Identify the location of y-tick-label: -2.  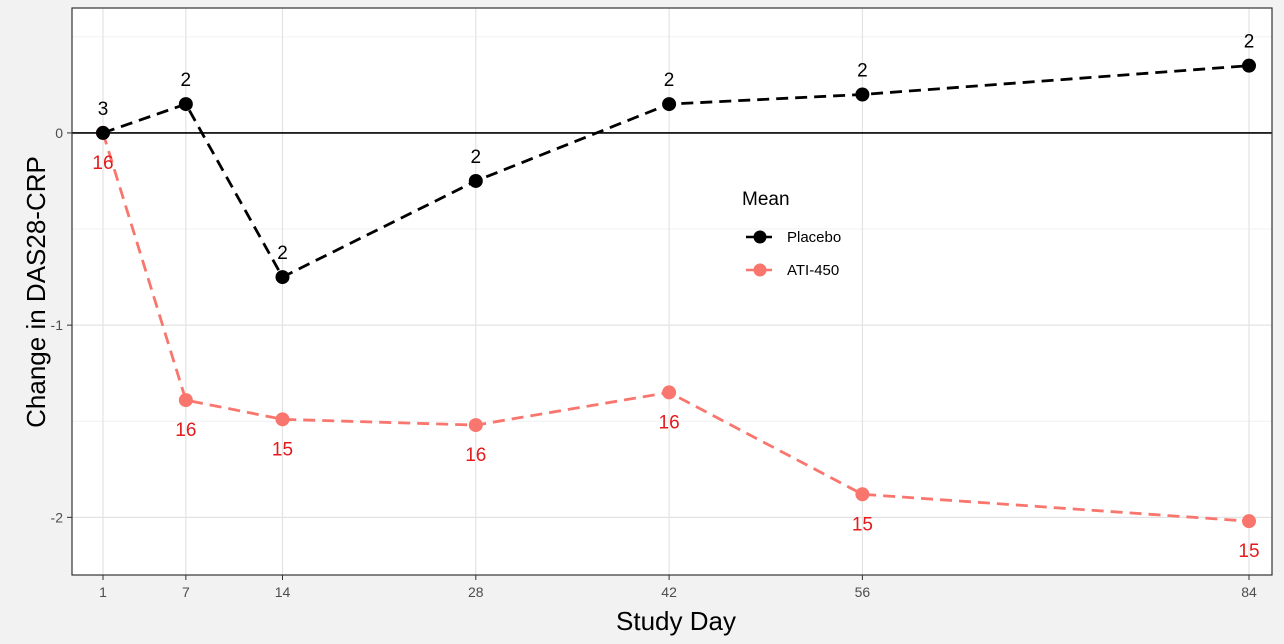
(57, 517).